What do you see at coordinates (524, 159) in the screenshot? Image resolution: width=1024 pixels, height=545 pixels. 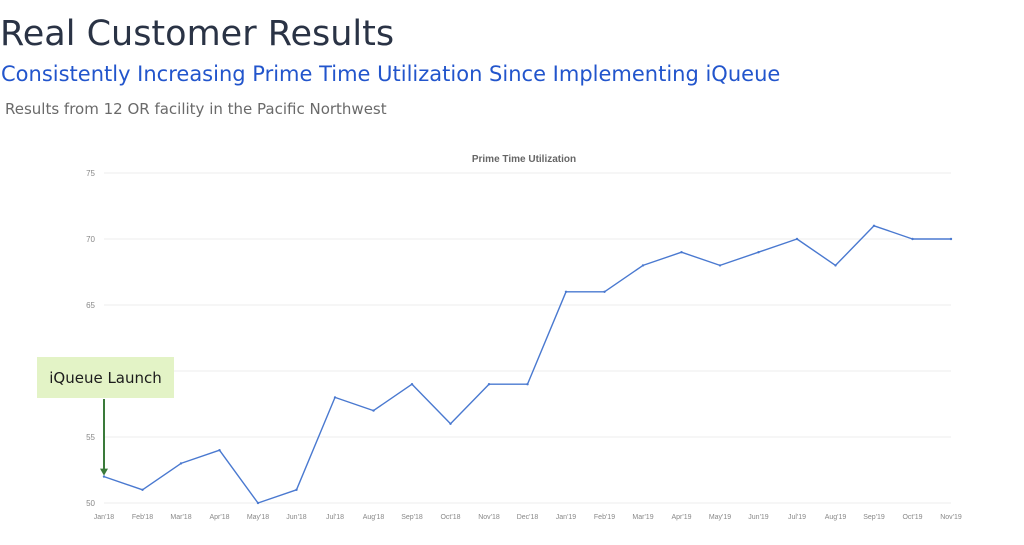 I see `chart-title: Prime Time Utilization` at bounding box center [524, 159].